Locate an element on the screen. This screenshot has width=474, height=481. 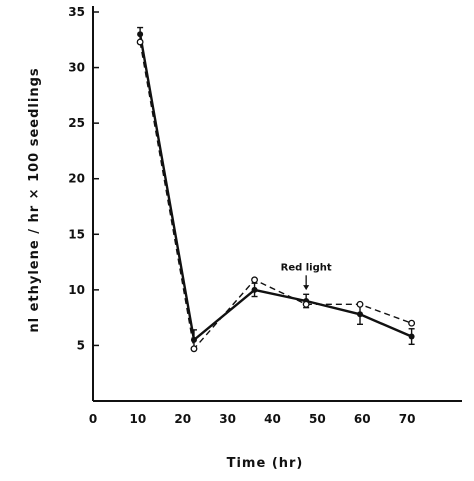
x-tick-label: 50 is located at coordinates (317, 419).